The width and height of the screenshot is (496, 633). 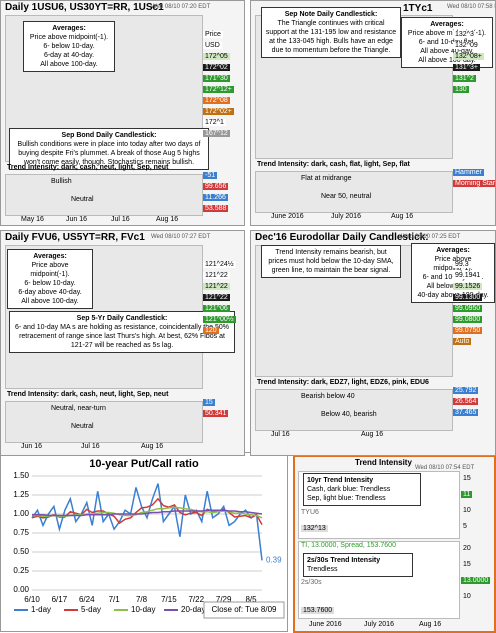 What do you see at coordinates (344, 560) in the screenshot?
I see `info-title: 2s/30s Trend Intensity` at bounding box center [344, 560].